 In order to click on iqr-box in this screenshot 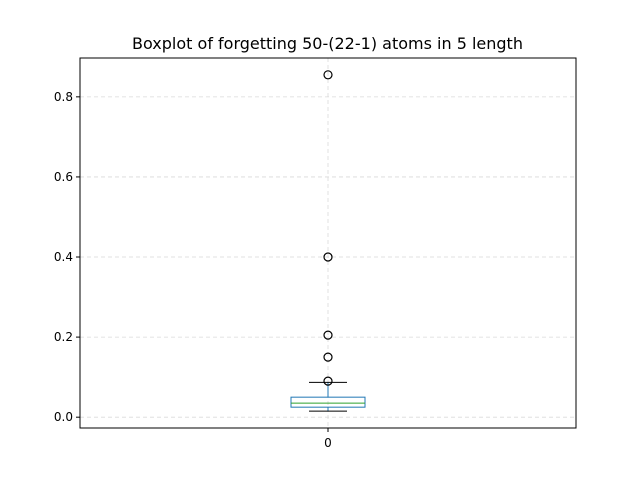, I will do `click(328, 402)`.